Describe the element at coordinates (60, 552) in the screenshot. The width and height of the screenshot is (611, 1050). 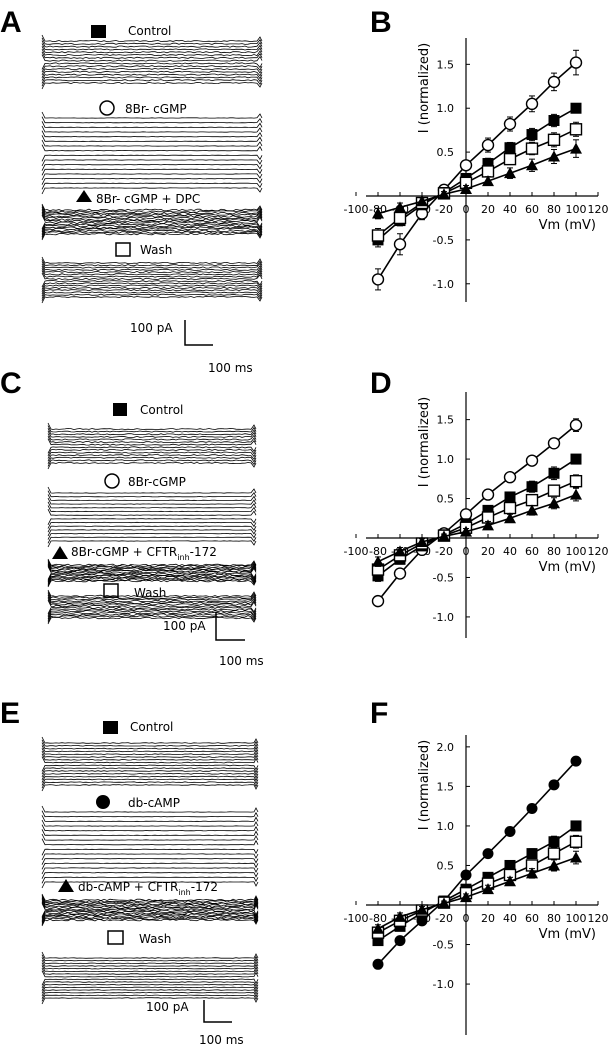
I see `cftr-filled-triangle-marker` at that location.